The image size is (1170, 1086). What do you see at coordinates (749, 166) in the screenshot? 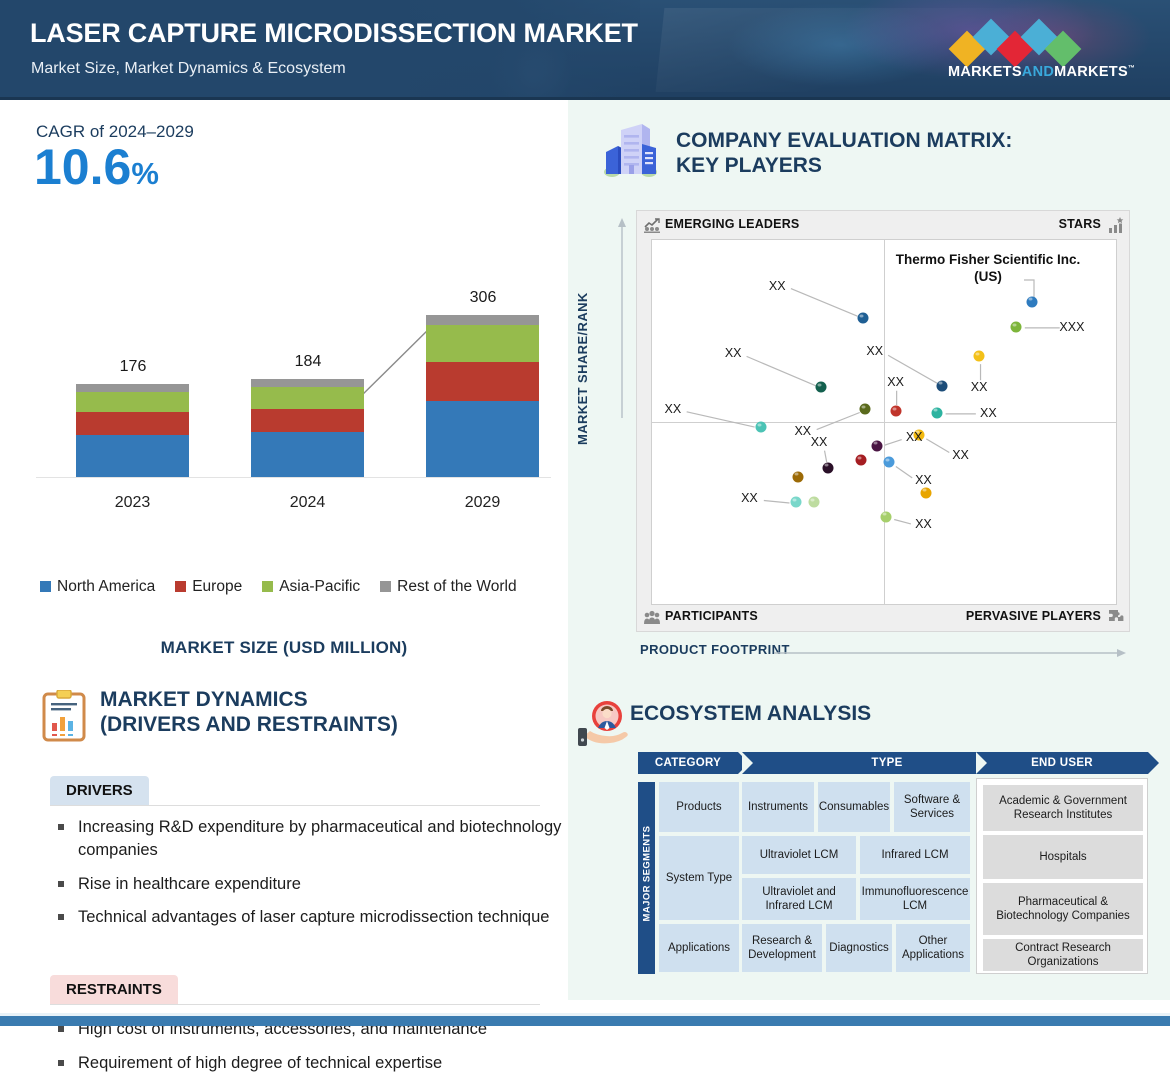
I see `company-matrix-title-line2: KEY PLAYERS` at bounding box center [749, 166].